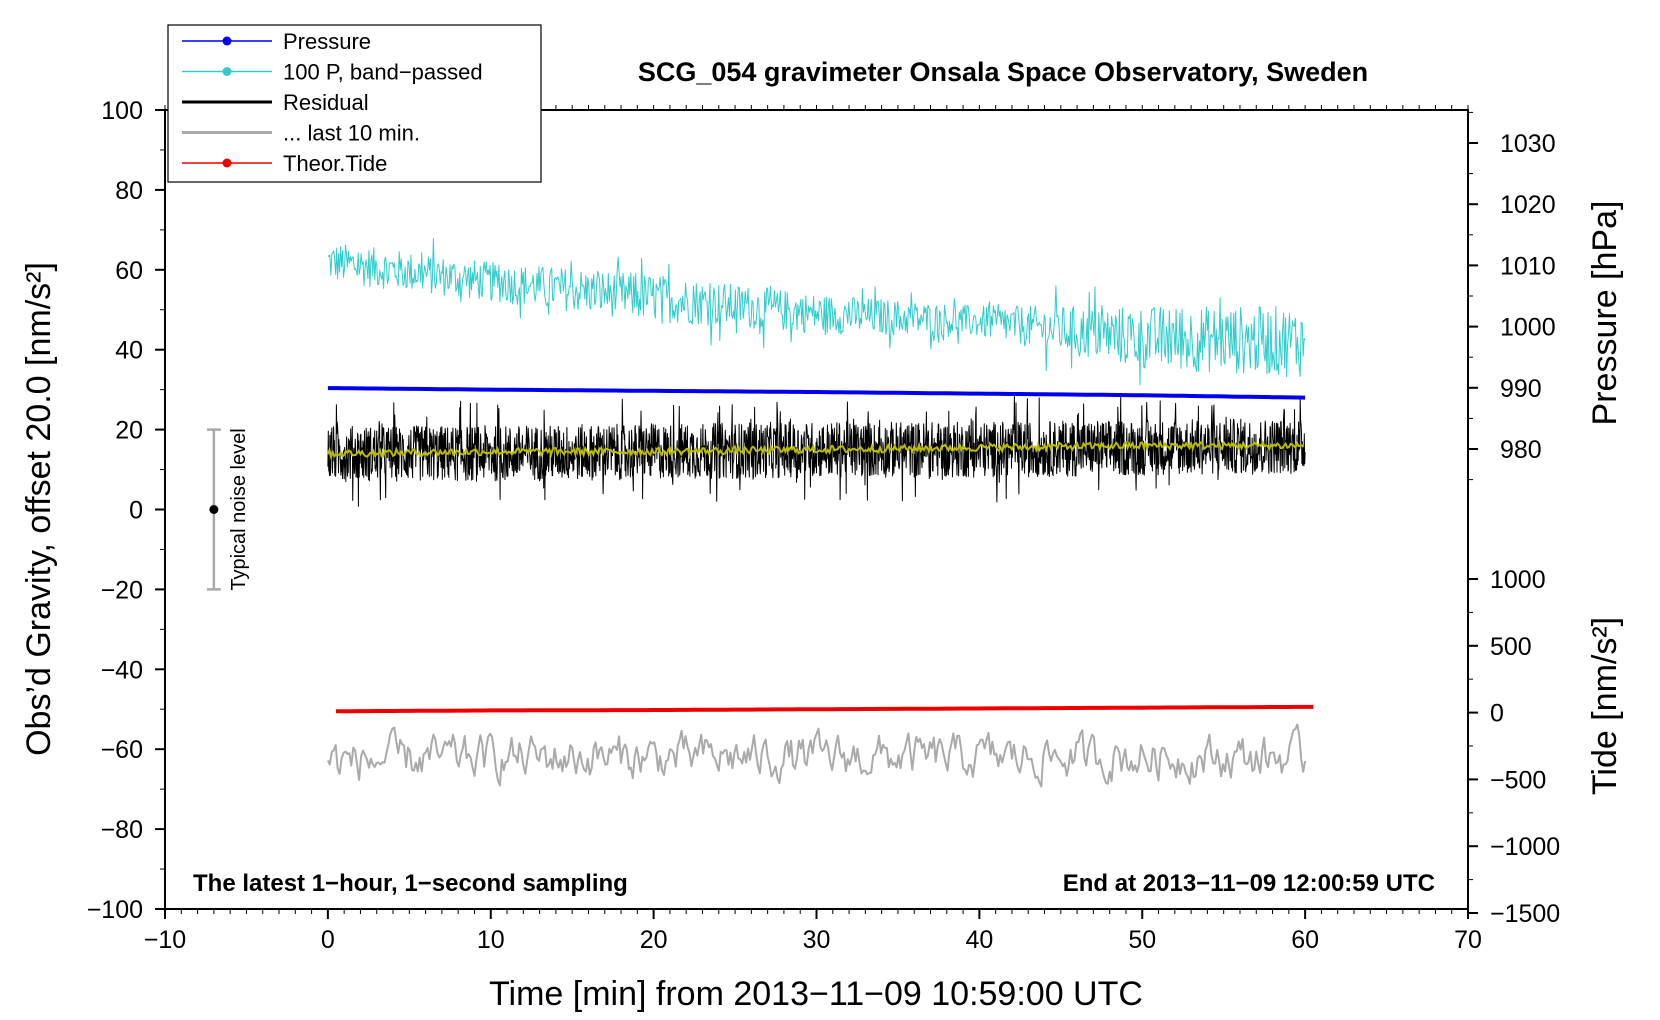 This screenshot has width=1660, height=1020. Describe the element at coordinates (1468, 940) in the screenshot. I see `x-tick-label: 70` at that location.